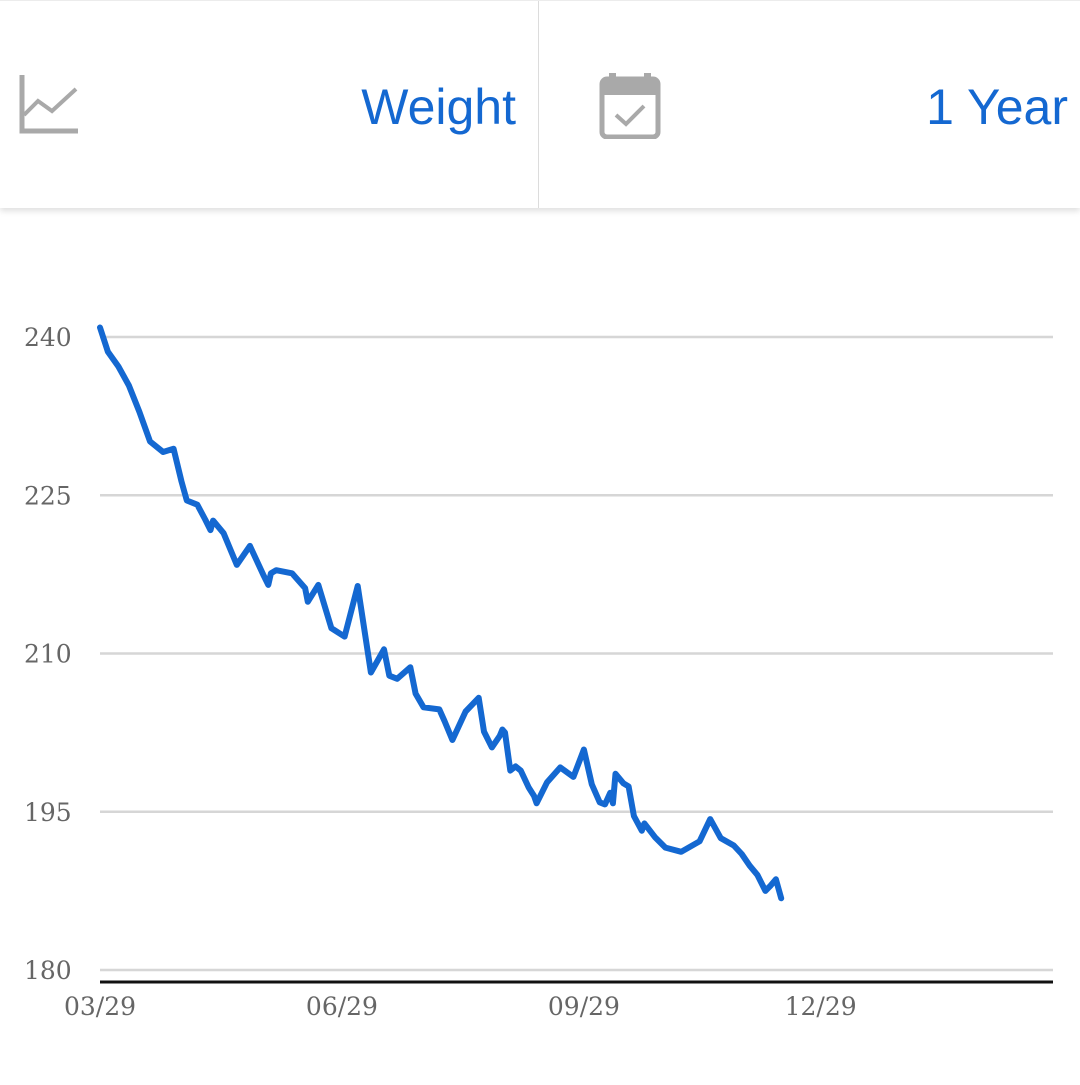  What do you see at coordinates (342, 1006) in the screenshot?
I see `x-tick-label: 06/29` at bounding box center [342, 1006].